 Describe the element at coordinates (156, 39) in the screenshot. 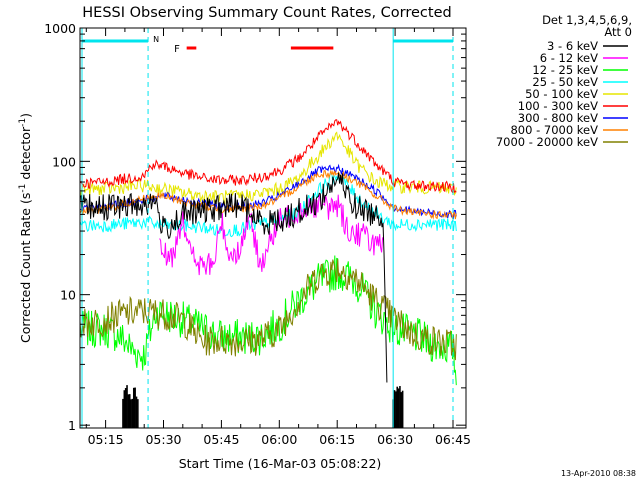

I see `night-marker-label: N` at that location.